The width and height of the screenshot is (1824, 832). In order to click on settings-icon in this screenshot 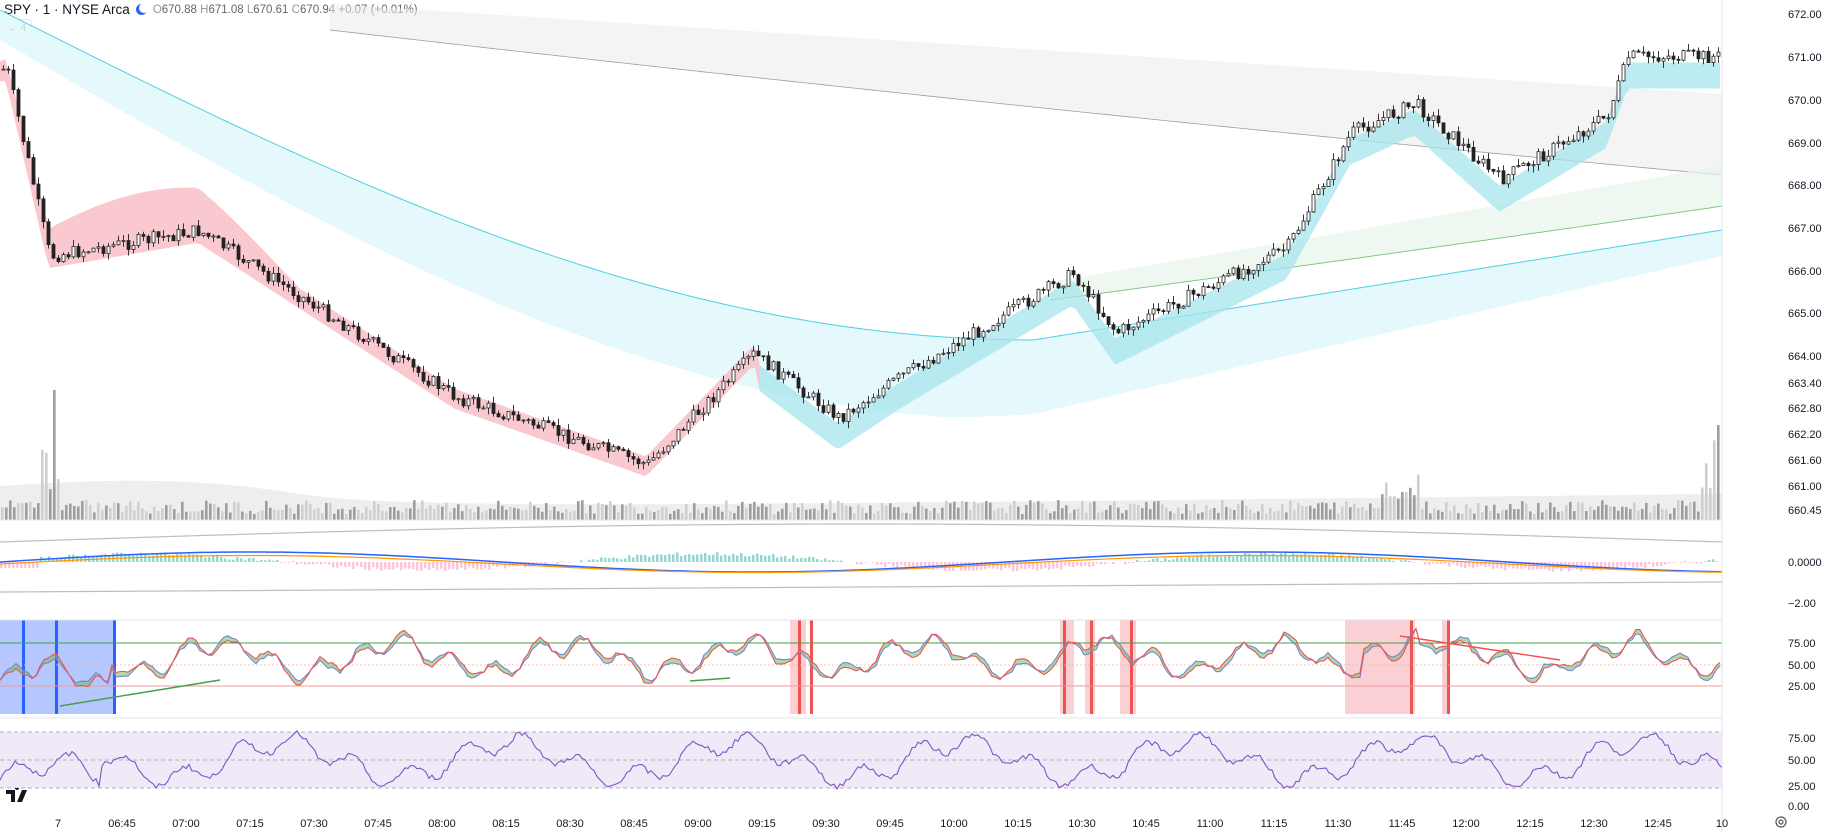, I will do `click(1781, 822)`.